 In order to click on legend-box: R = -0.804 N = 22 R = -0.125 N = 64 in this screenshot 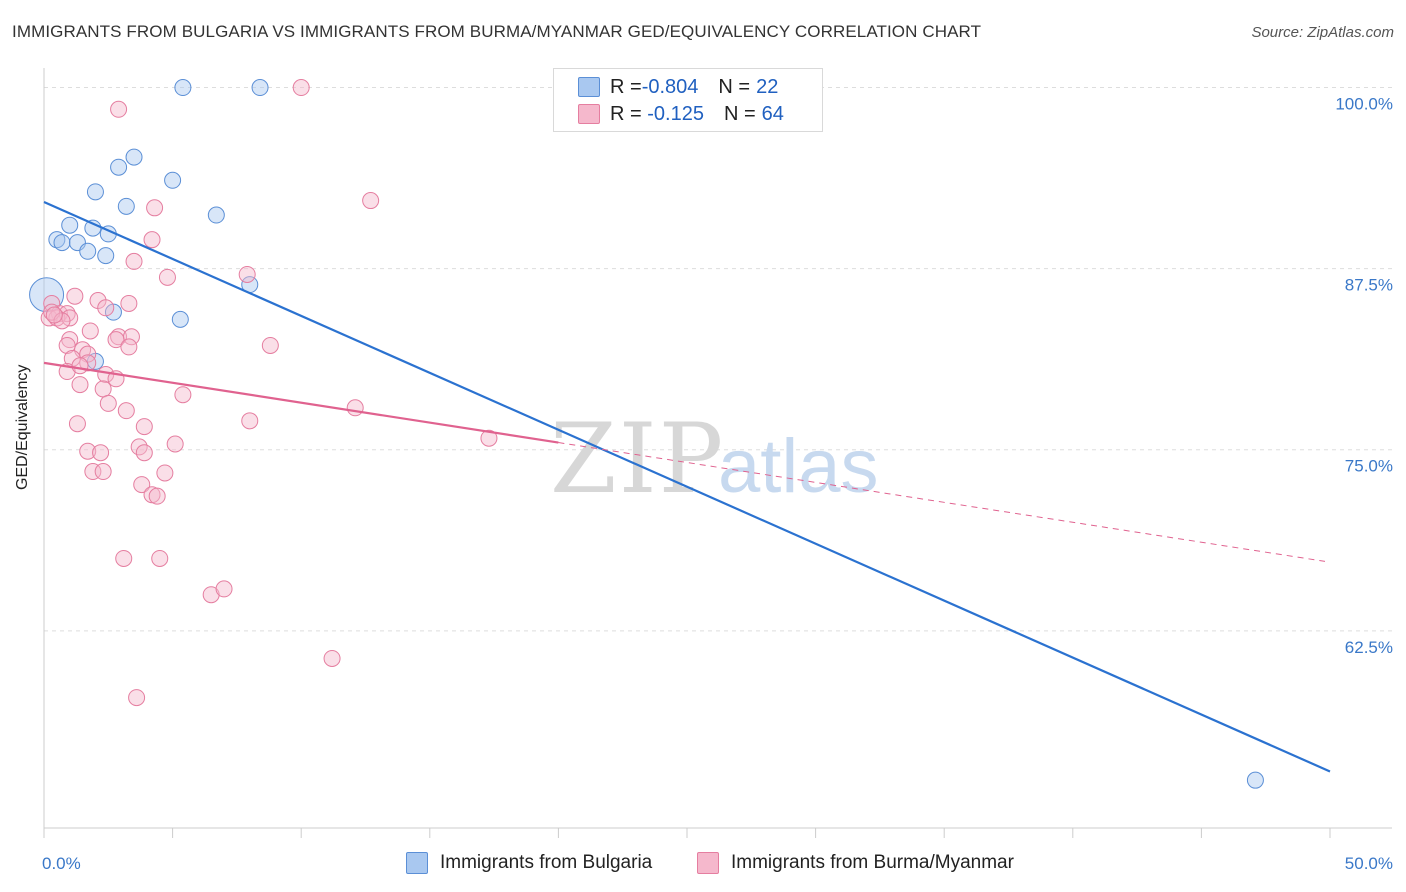, I will do `click(688, 100)`.